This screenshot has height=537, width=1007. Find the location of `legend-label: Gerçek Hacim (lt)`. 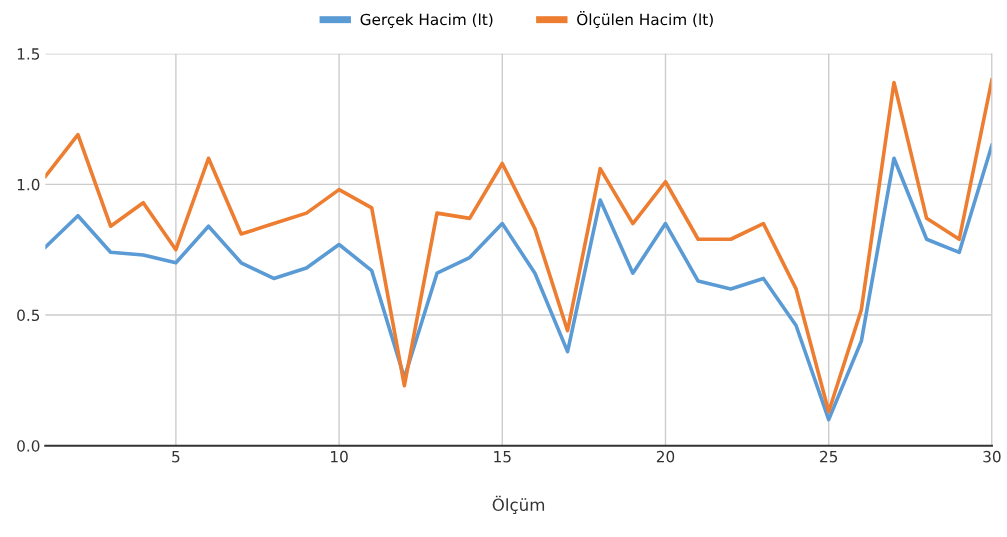

legend-label: Gerçek Hacim (lt) is located at coordinates (426, 20).